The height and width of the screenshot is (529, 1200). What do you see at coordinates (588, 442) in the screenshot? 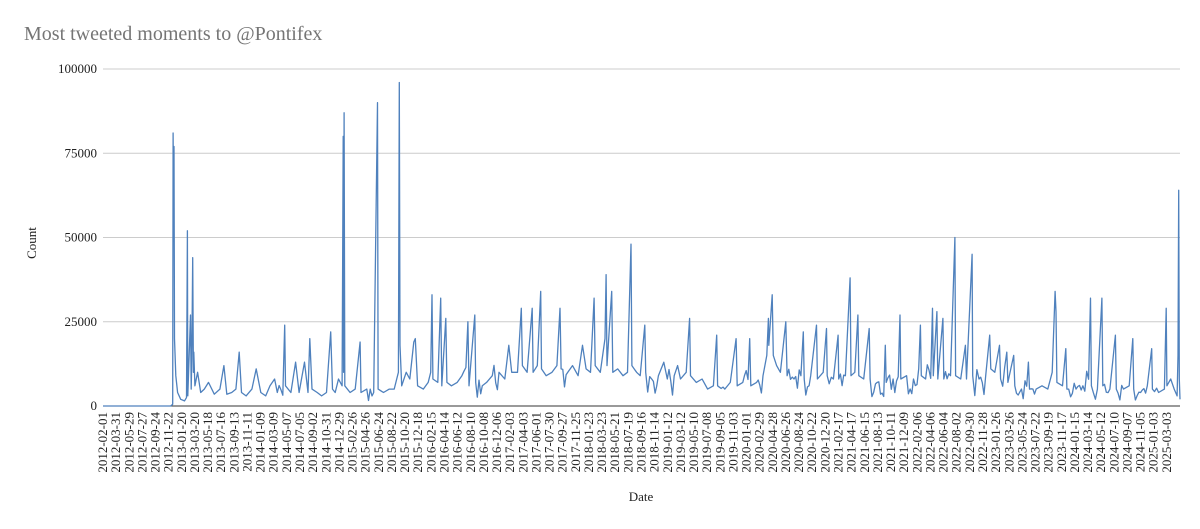
I see `x-tick-label: 2018-01-23` at bounding box center [588, 442].